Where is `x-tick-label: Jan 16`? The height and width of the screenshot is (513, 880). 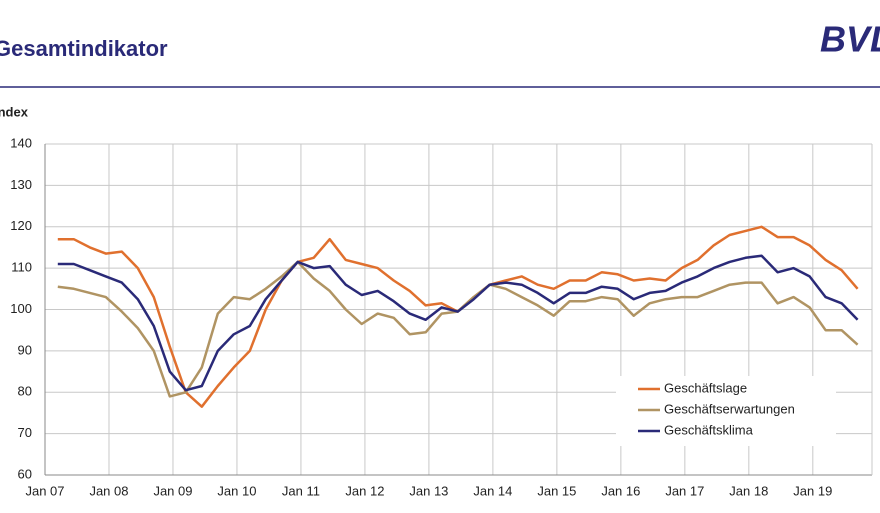 x-tick-label: Jan 16 is located at coordinates (620, 490).